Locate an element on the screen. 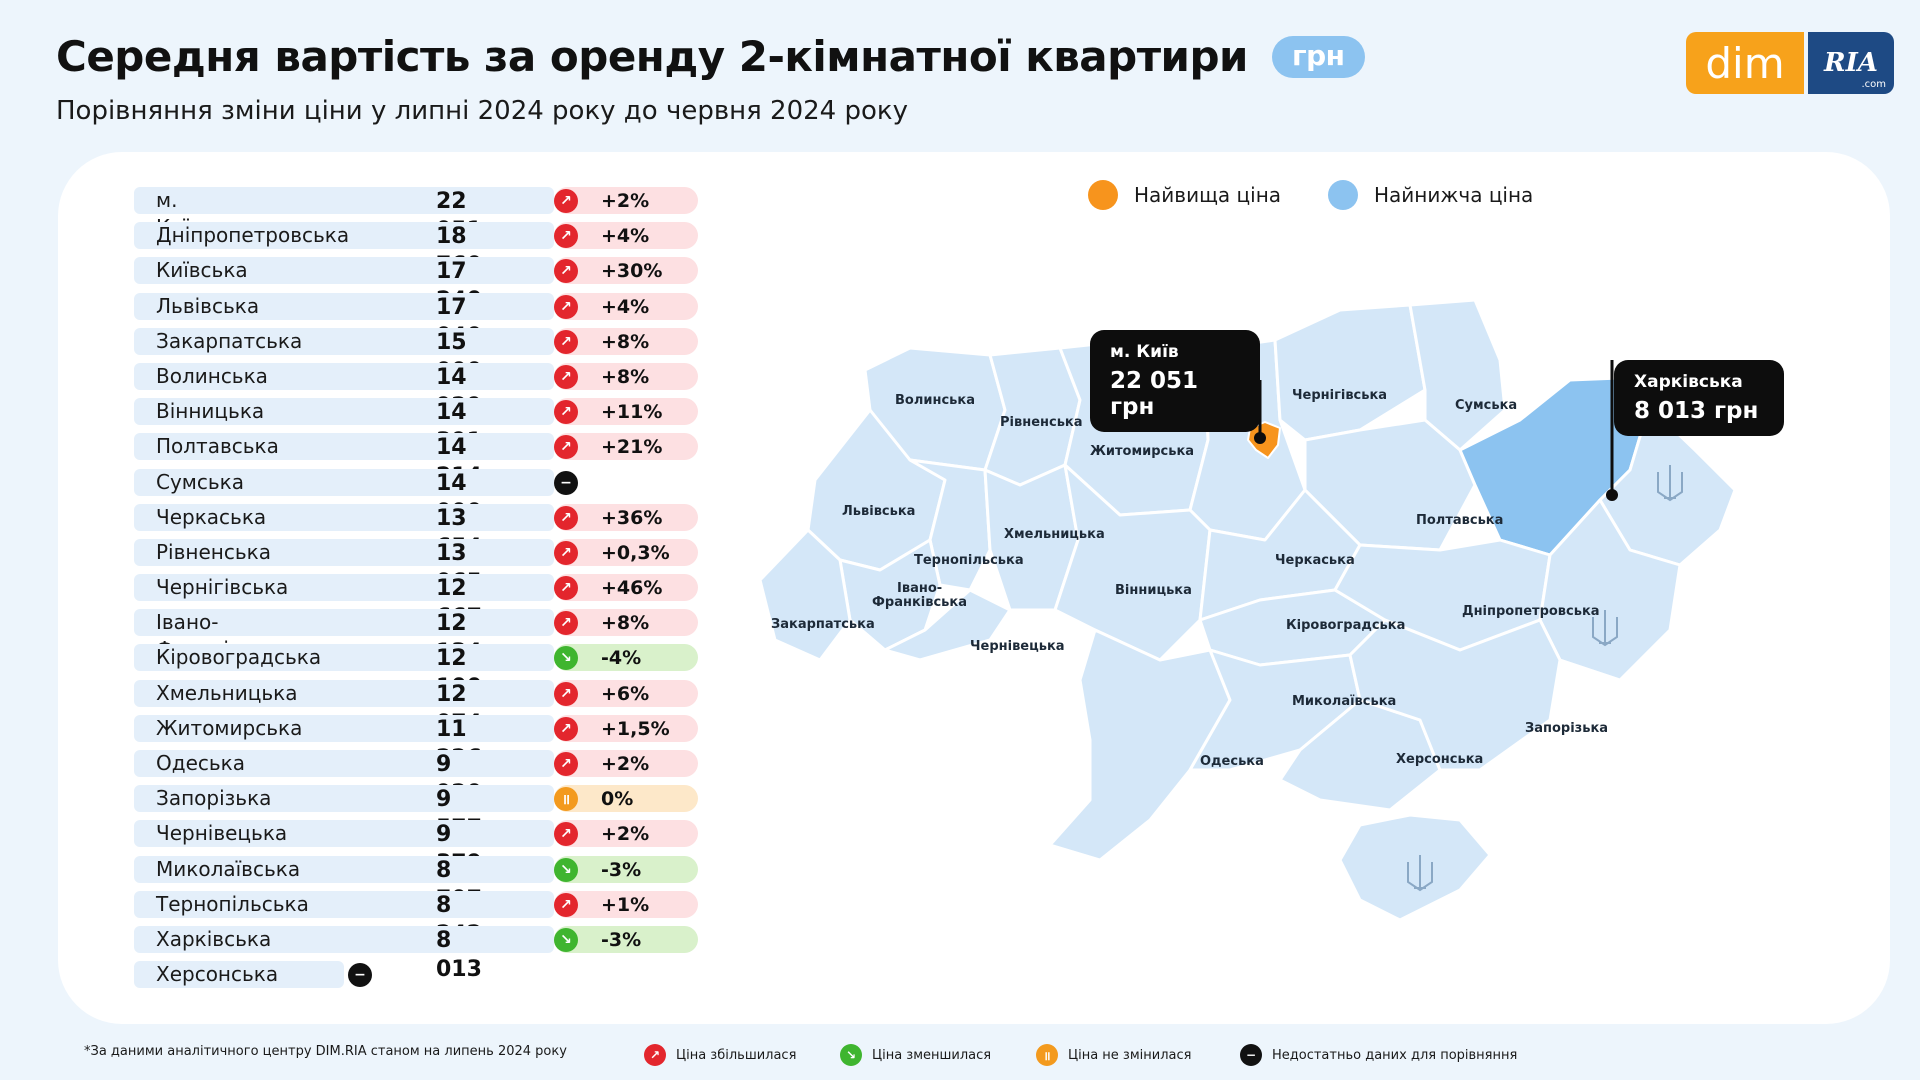 Image resolution: width=1920 pixels, height=1080 pixels. trend-na-icon: − is located at coordinates (360, 975).